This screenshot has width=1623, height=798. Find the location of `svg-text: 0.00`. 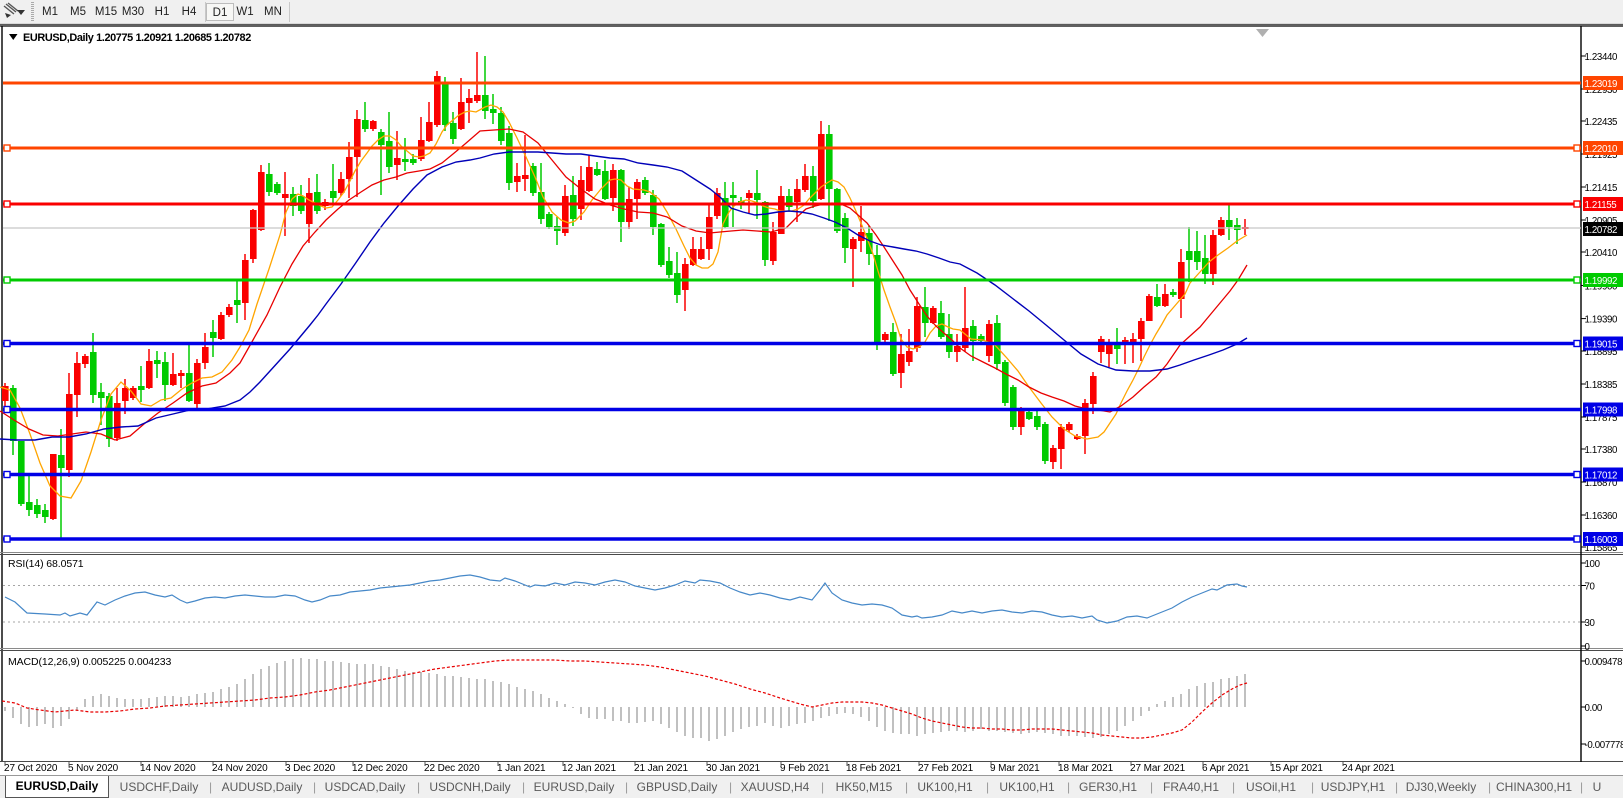

svg-text: 0.00 is located at coordinates (1594, 708).